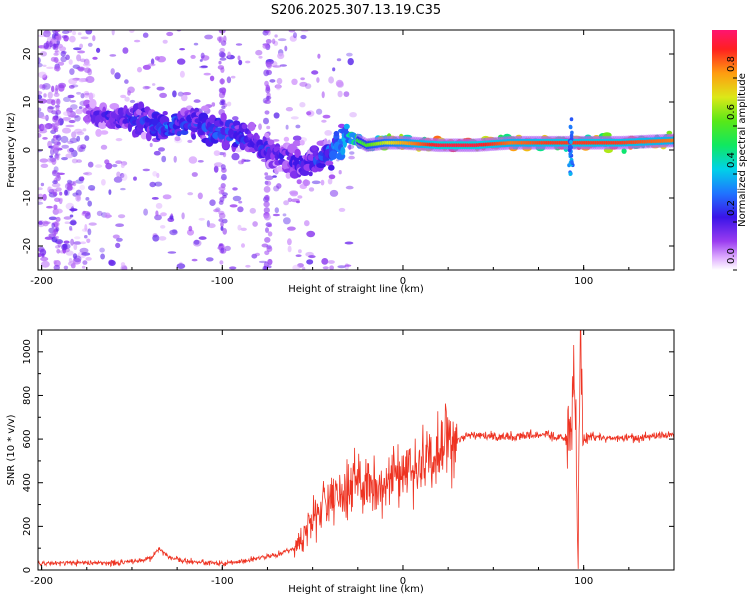  I want to click on snr-ytick-label: 200, so click(27, 526).